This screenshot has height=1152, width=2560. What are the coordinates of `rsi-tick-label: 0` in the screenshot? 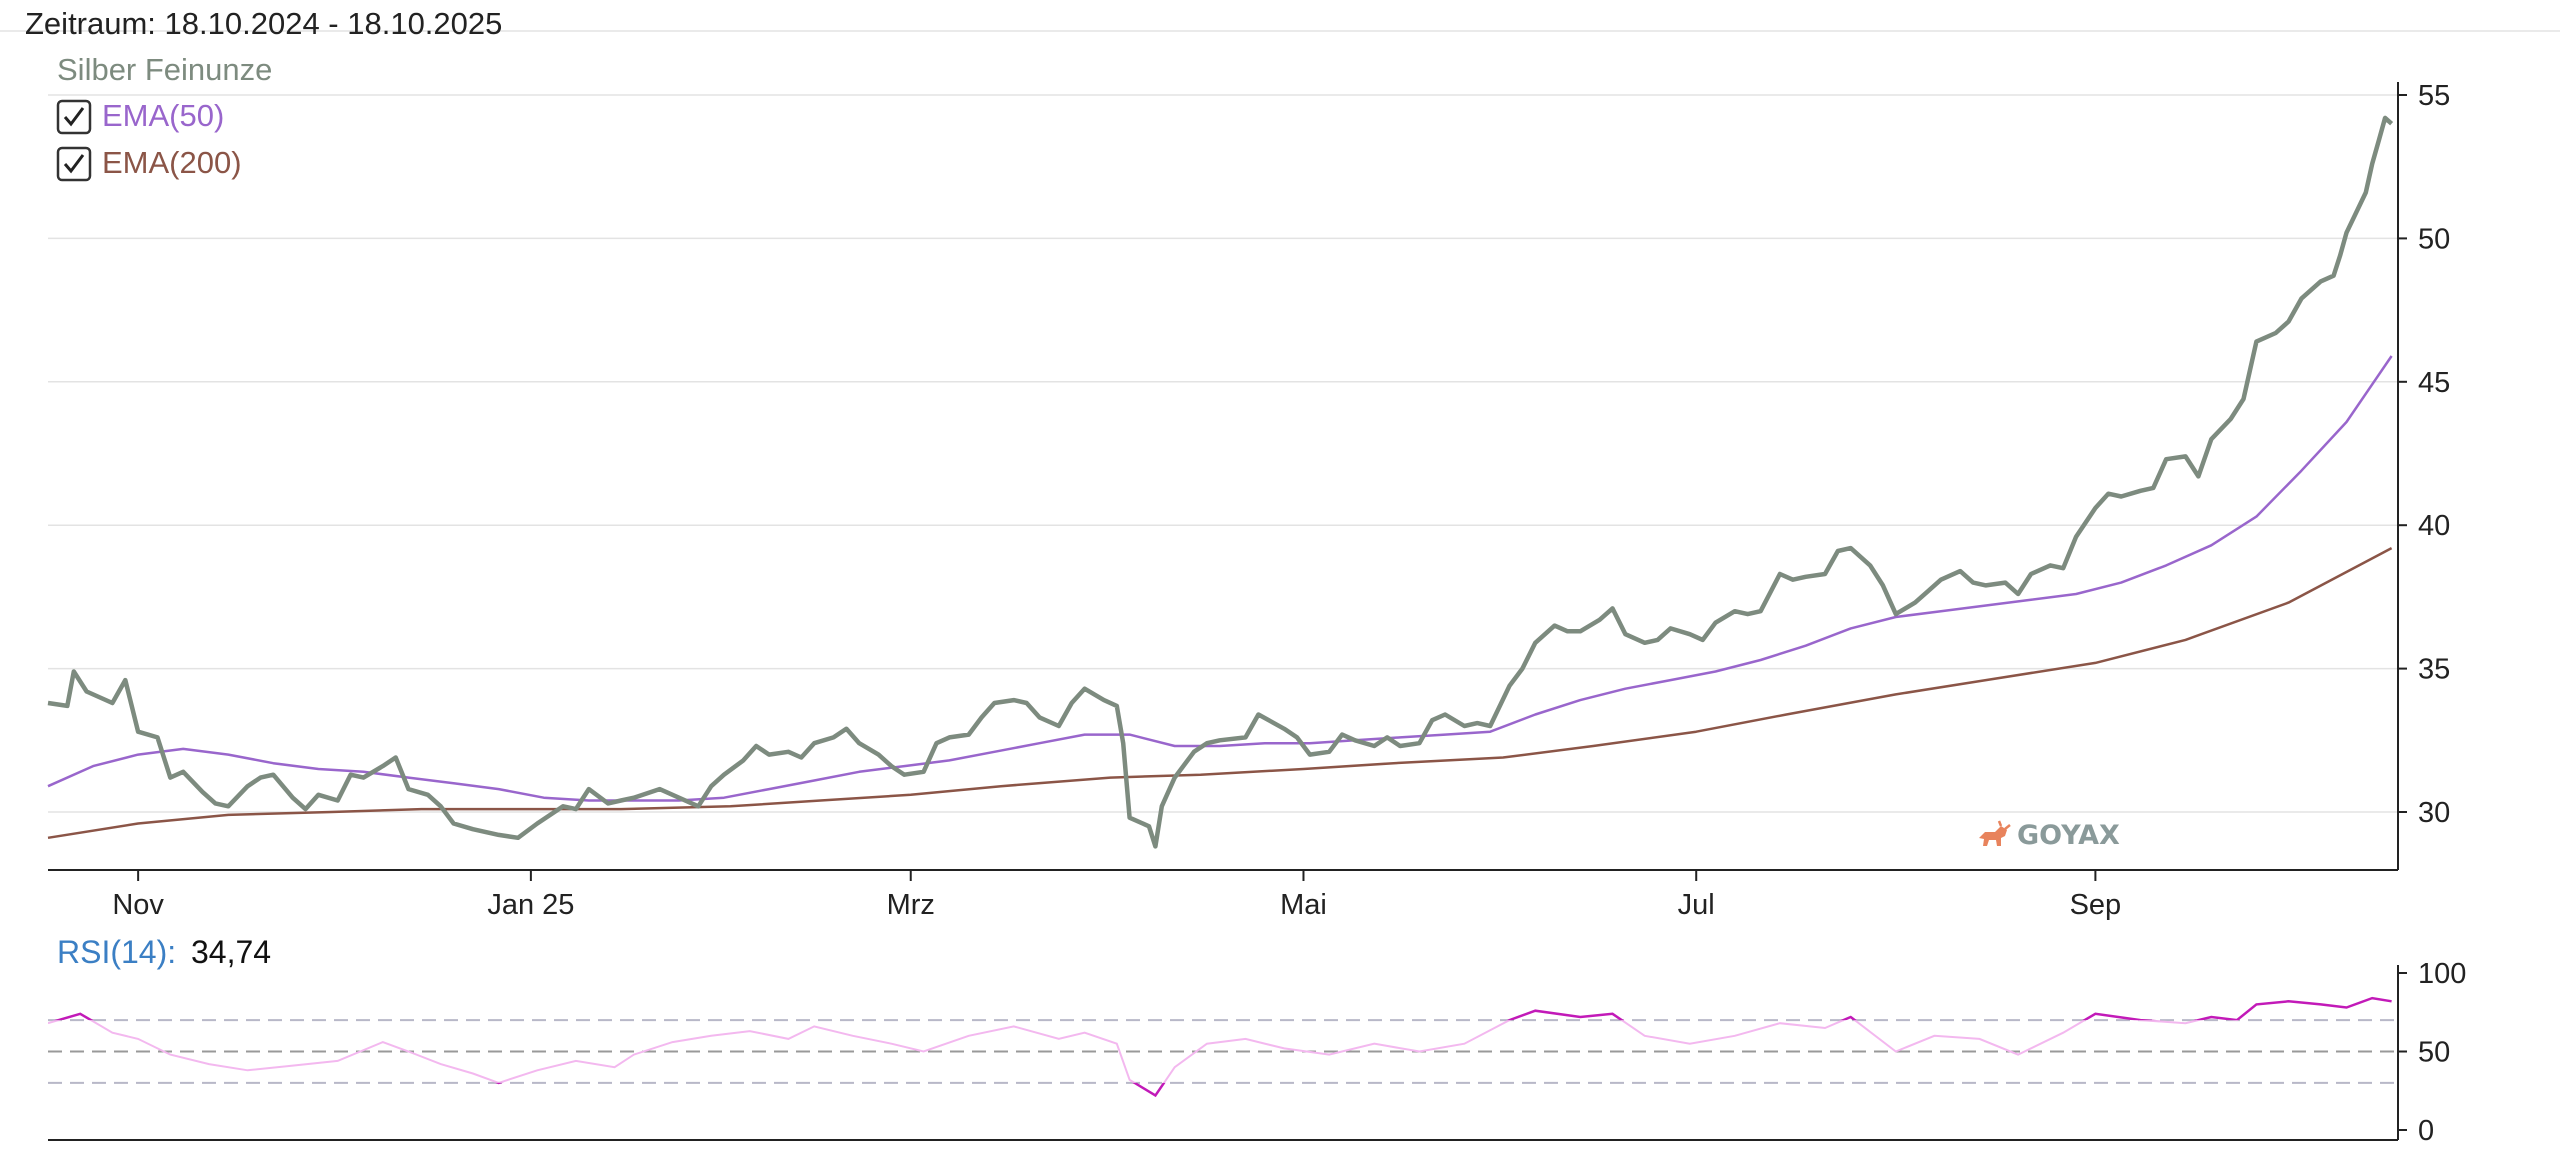 It's located at (2426, 1131).